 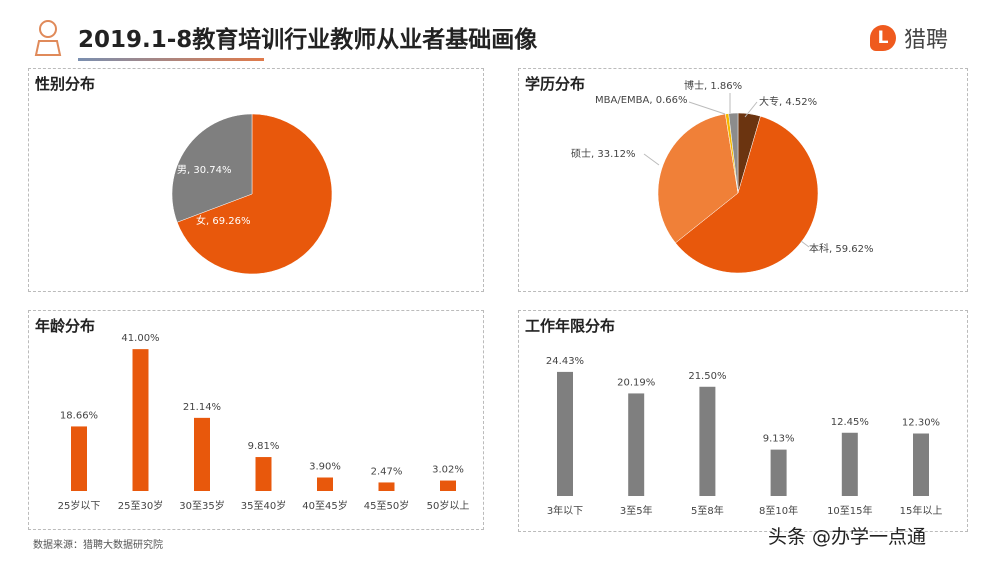 I want to click on slice-label: 硕士, 33.12%, so click(x=603, y=153).